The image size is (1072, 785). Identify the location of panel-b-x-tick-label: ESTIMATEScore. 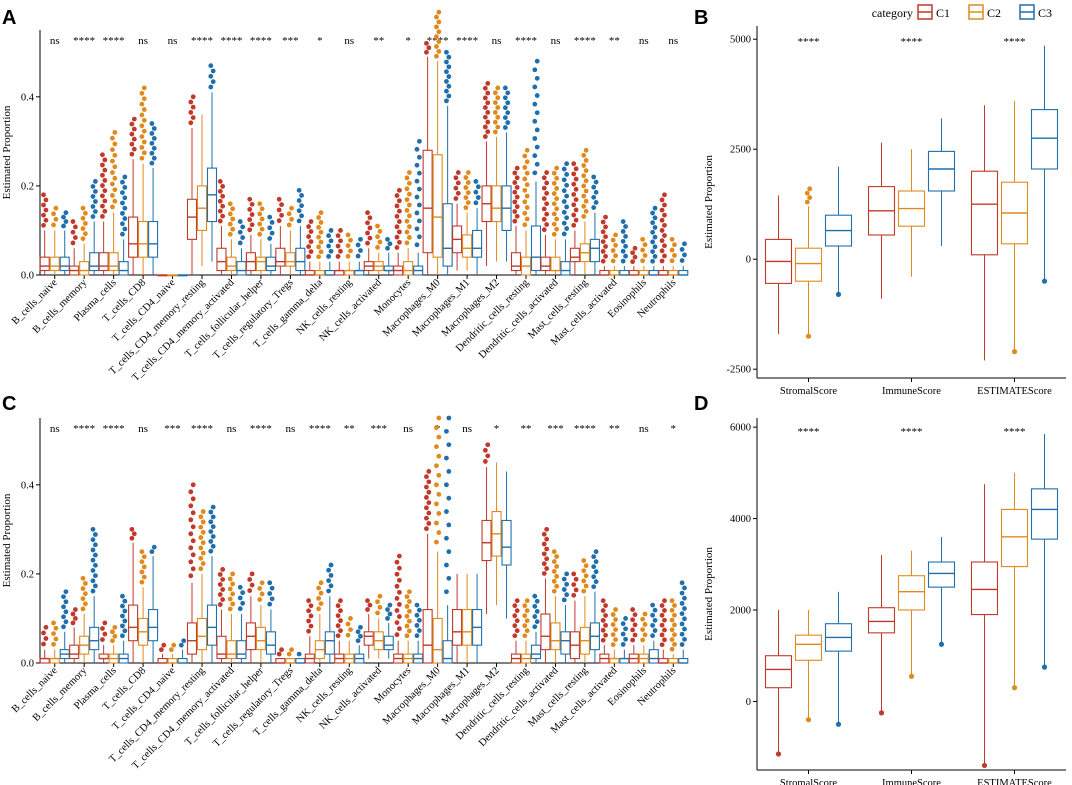
(1014, 391).